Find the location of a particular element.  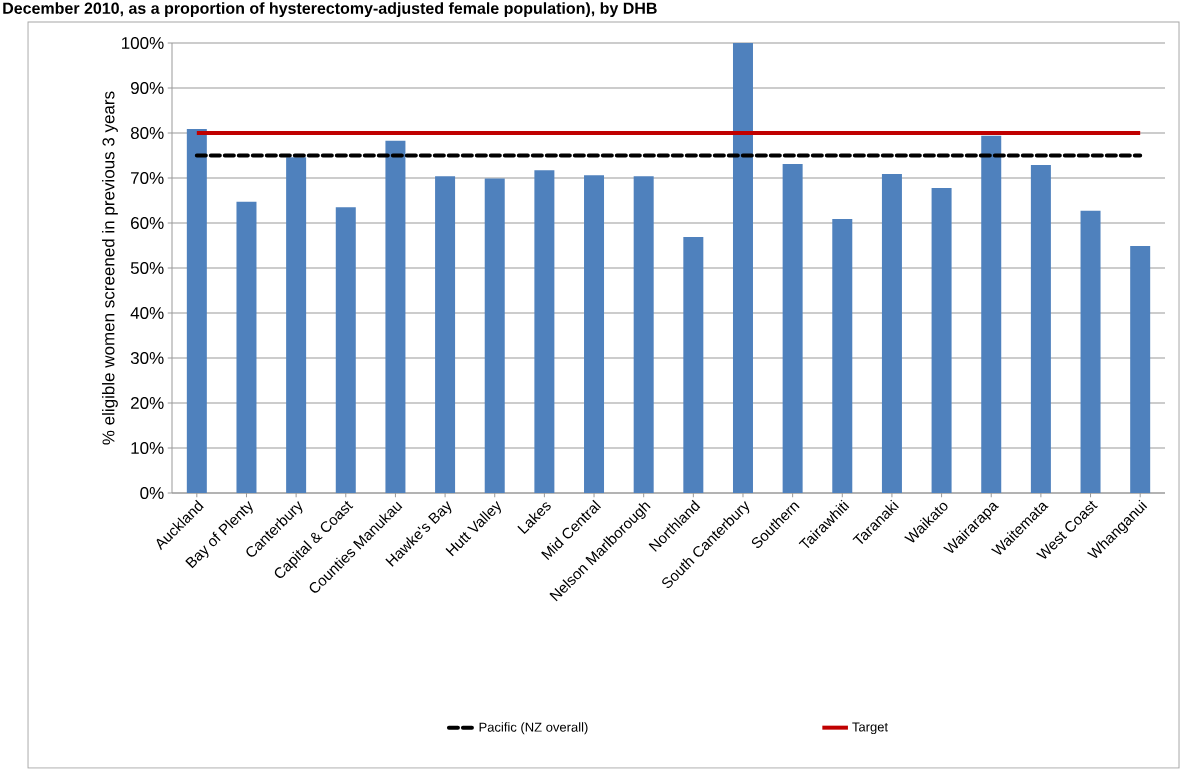

y-tick-label: 50% is located at coordinates (147, 268).